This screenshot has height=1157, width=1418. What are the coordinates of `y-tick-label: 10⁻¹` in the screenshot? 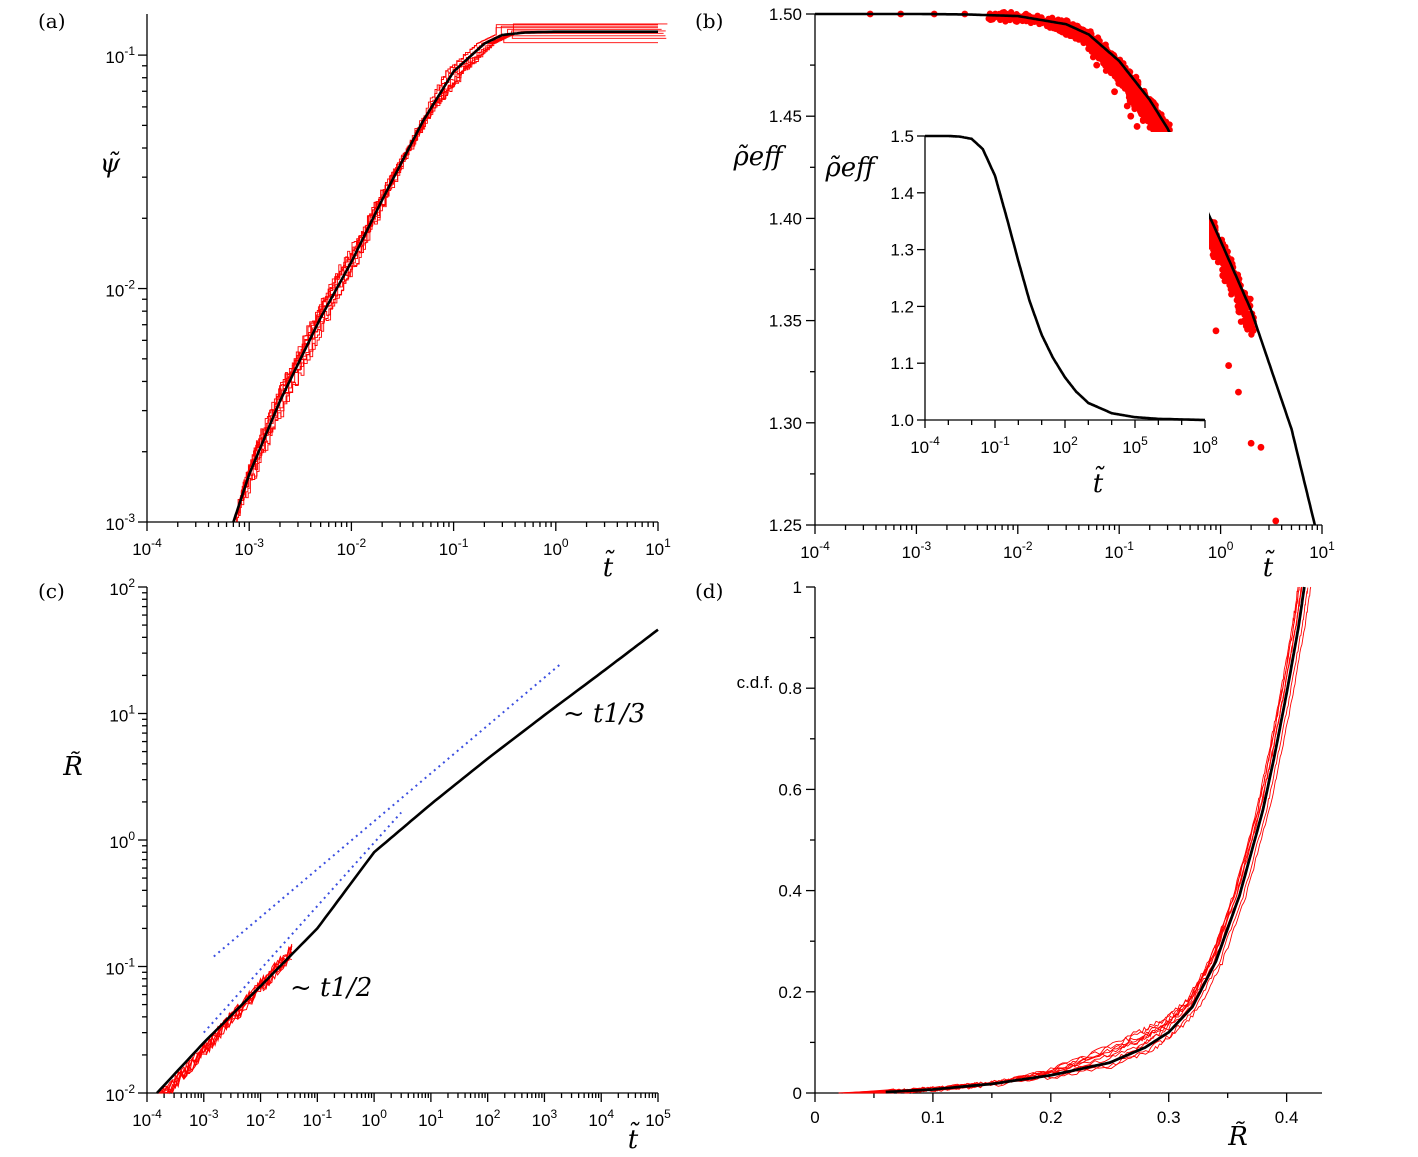 It's located at (120, 967).